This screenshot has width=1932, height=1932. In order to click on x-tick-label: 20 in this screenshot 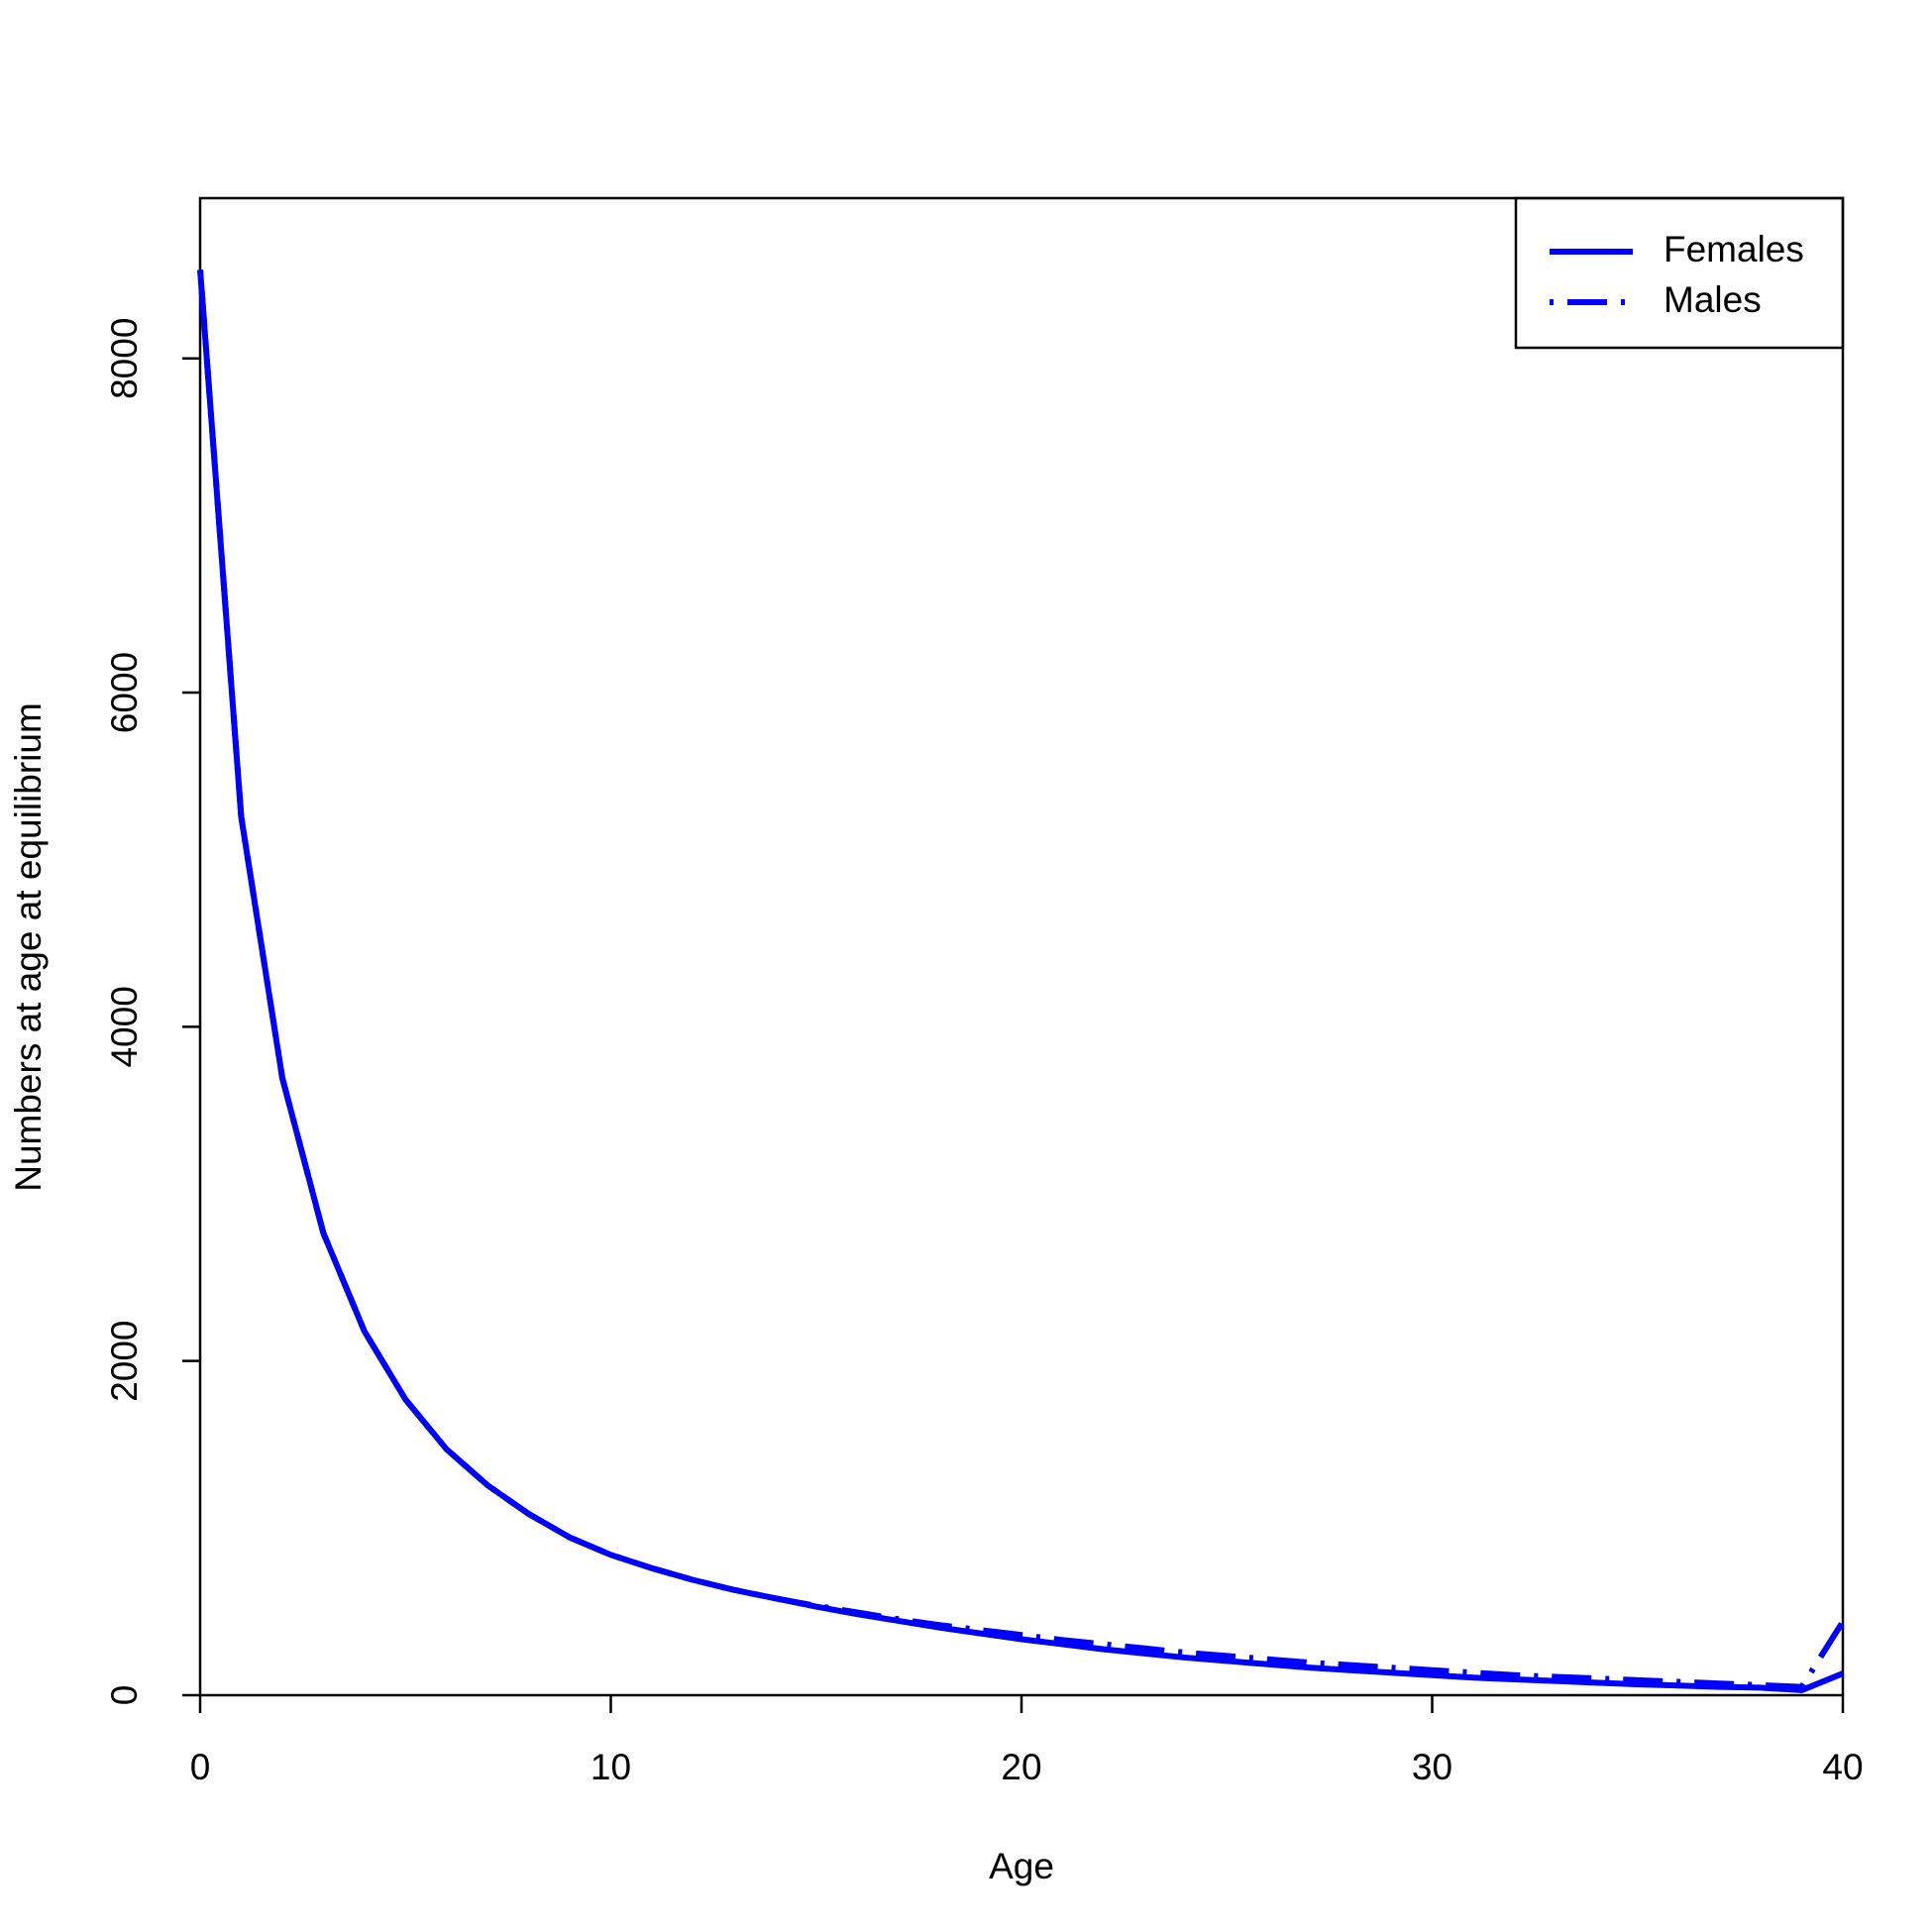, I will do `click(1021, 1767)`.